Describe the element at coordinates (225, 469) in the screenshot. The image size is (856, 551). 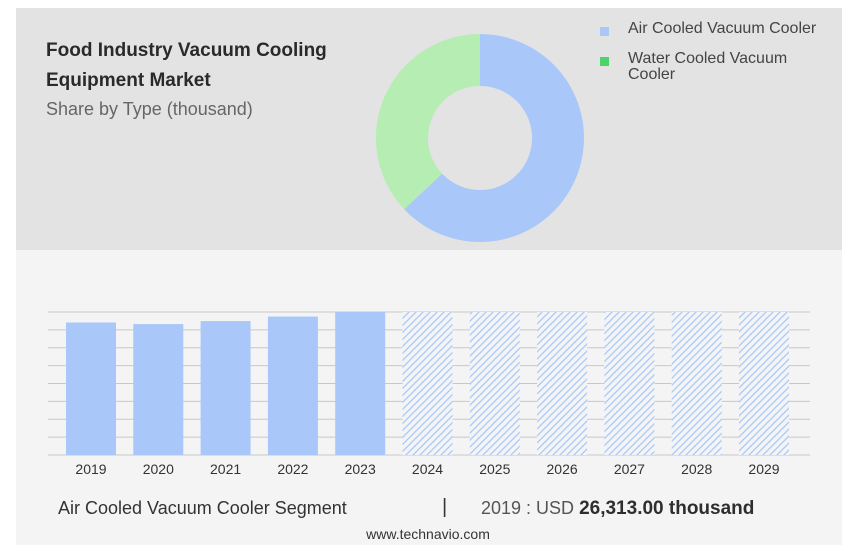
I see `x-tick-label-2021: 2021` at that location.